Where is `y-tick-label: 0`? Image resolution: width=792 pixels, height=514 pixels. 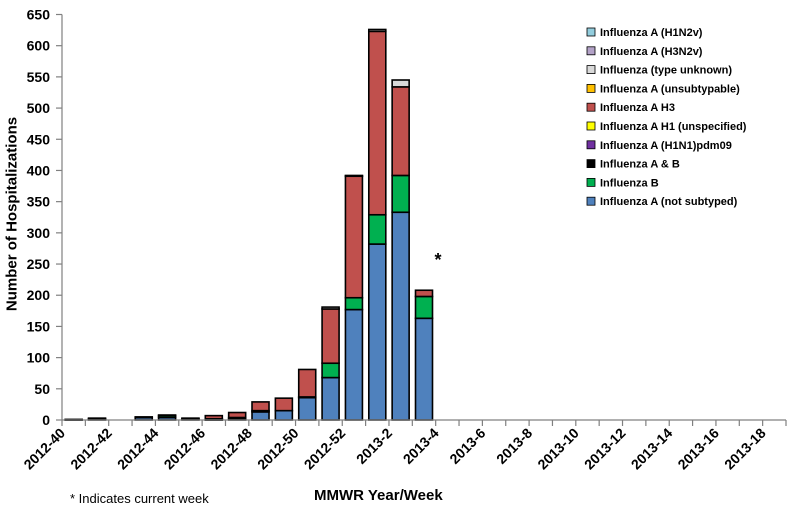
y-tick-label: 0 is located at coordinates (46, 420).